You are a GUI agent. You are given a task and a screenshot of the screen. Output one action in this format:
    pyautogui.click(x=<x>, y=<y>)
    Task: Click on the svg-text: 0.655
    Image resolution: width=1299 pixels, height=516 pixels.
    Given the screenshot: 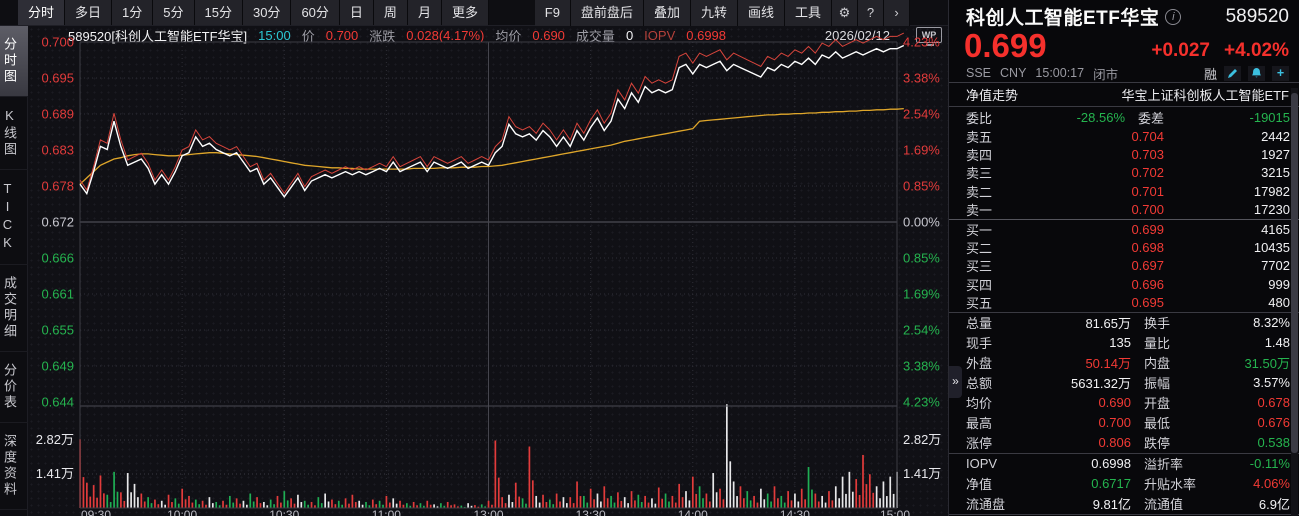 What is the action you would take?
    pyautogui.click(x=57, y=330)
    